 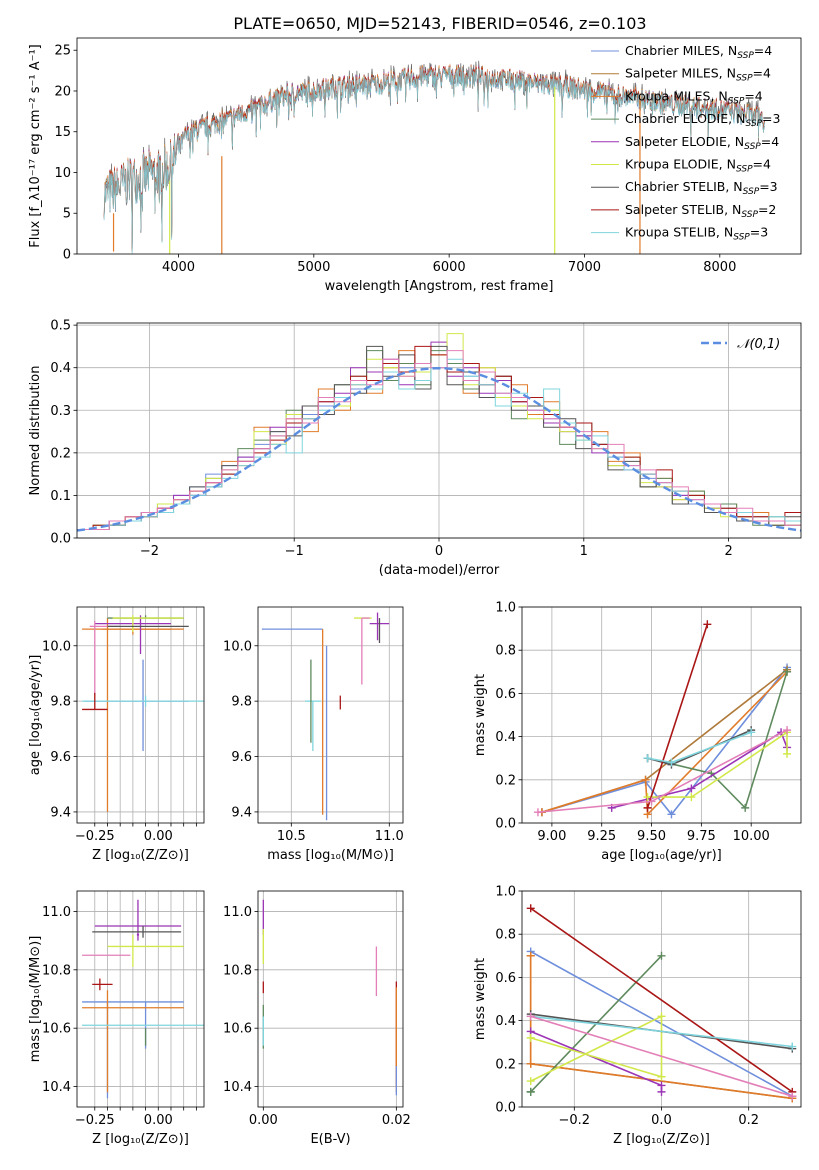 What do you see at coordinates (35, 431) in the screenshot?
I see `y-axis-label: Normed distribution` at bounding box center [35, 431].